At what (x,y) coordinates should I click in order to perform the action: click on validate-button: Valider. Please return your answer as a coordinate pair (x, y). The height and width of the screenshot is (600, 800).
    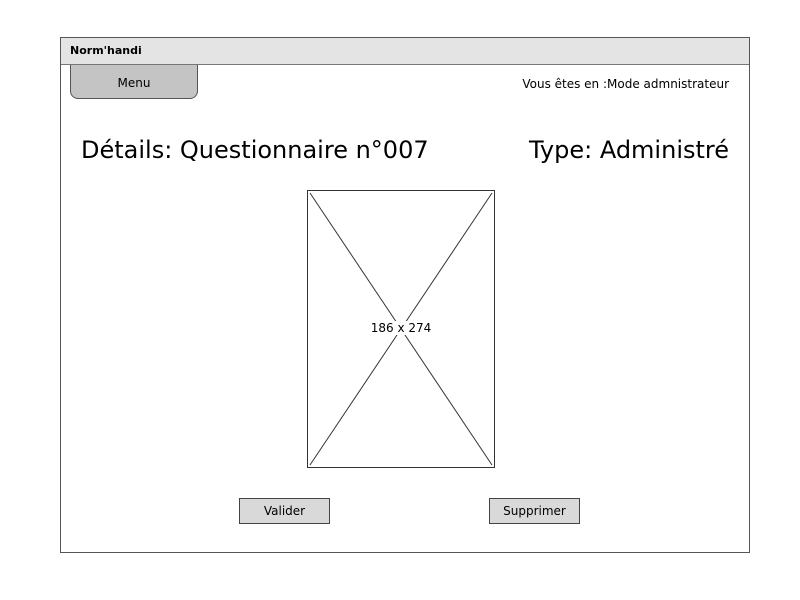
    Looking at the image, I should click on (284, 511).